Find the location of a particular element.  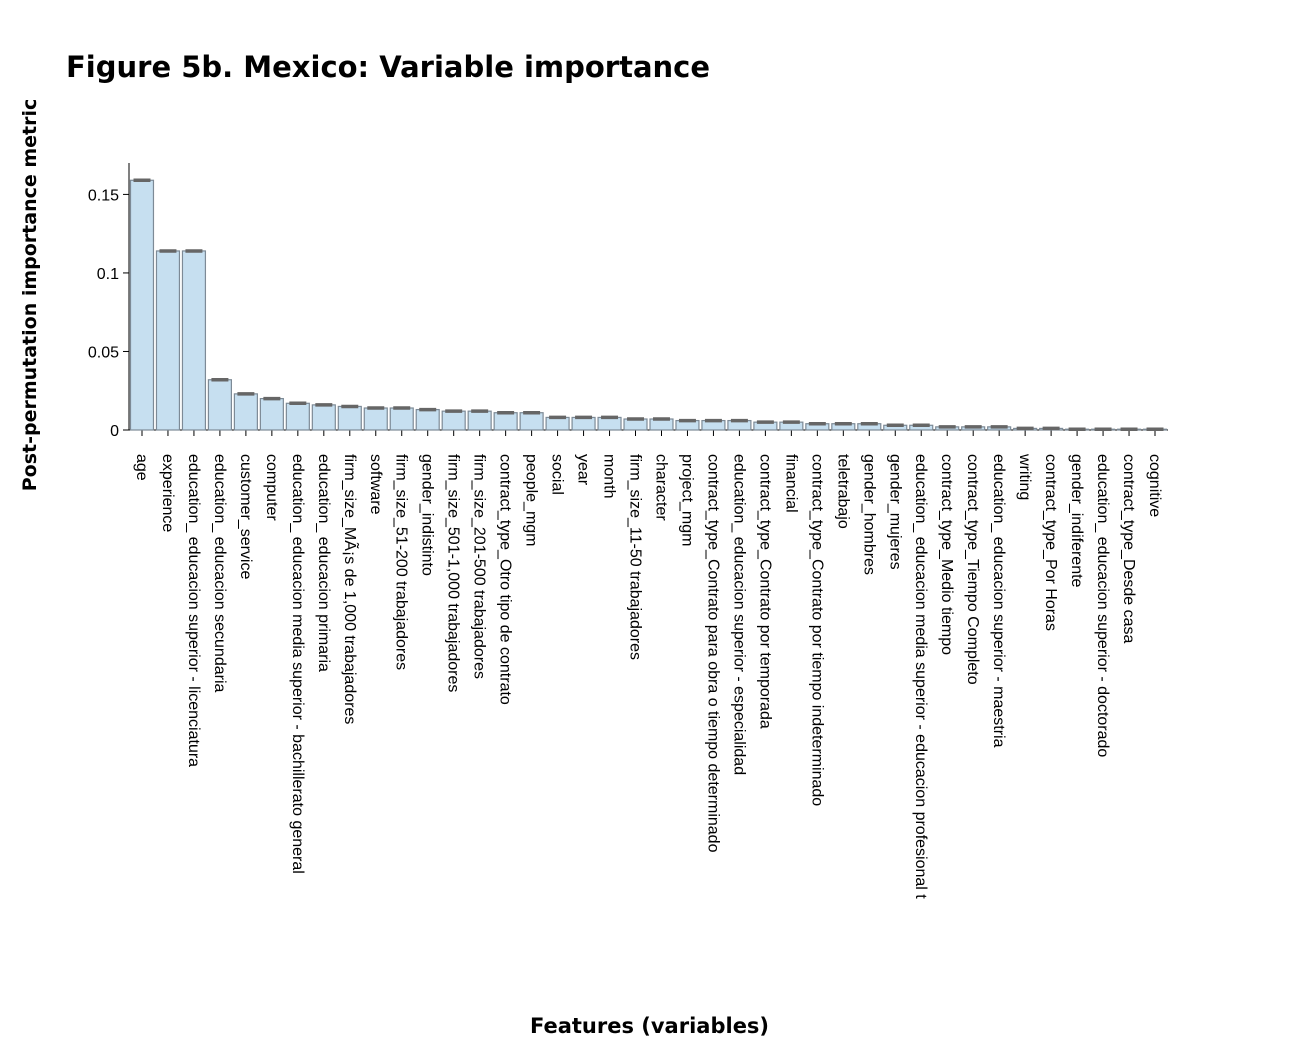

y-tick-label: 0 is located at coordinates (114, 431).